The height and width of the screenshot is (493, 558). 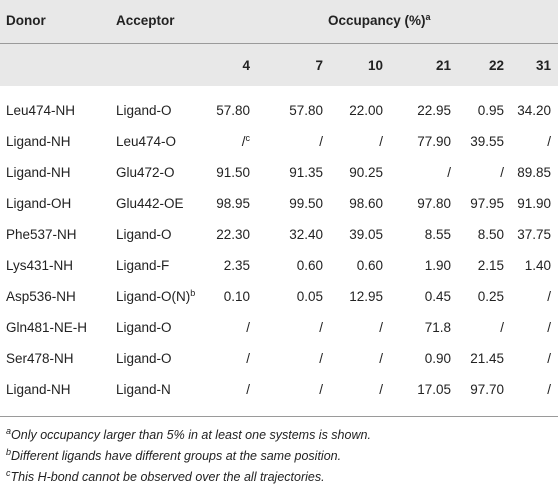 What do you see at coordinates (366, 203) in the screenshot?
I see `occupancy-cell: 98.60` at bounding box center [366, 203].